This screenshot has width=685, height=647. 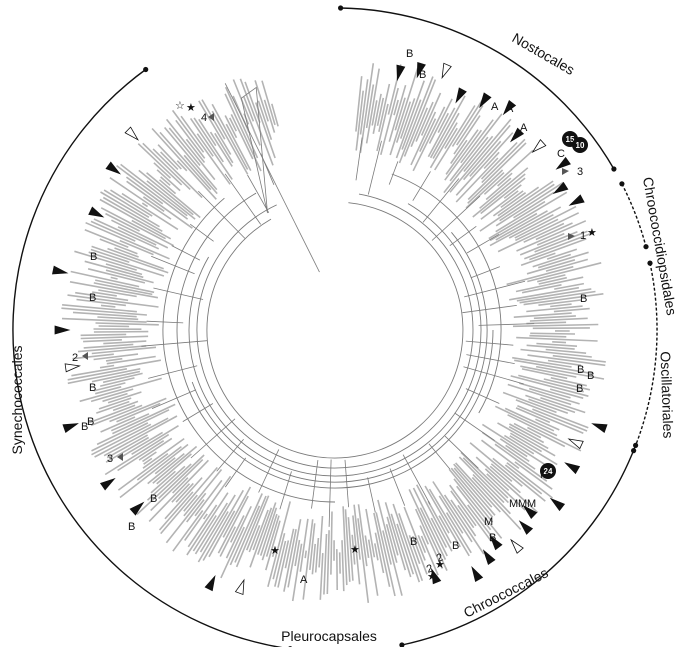 What do you see at coordinates (272, 178) in the screenshot?
I see `outgroup-branch` at bounding box center [272, 178].